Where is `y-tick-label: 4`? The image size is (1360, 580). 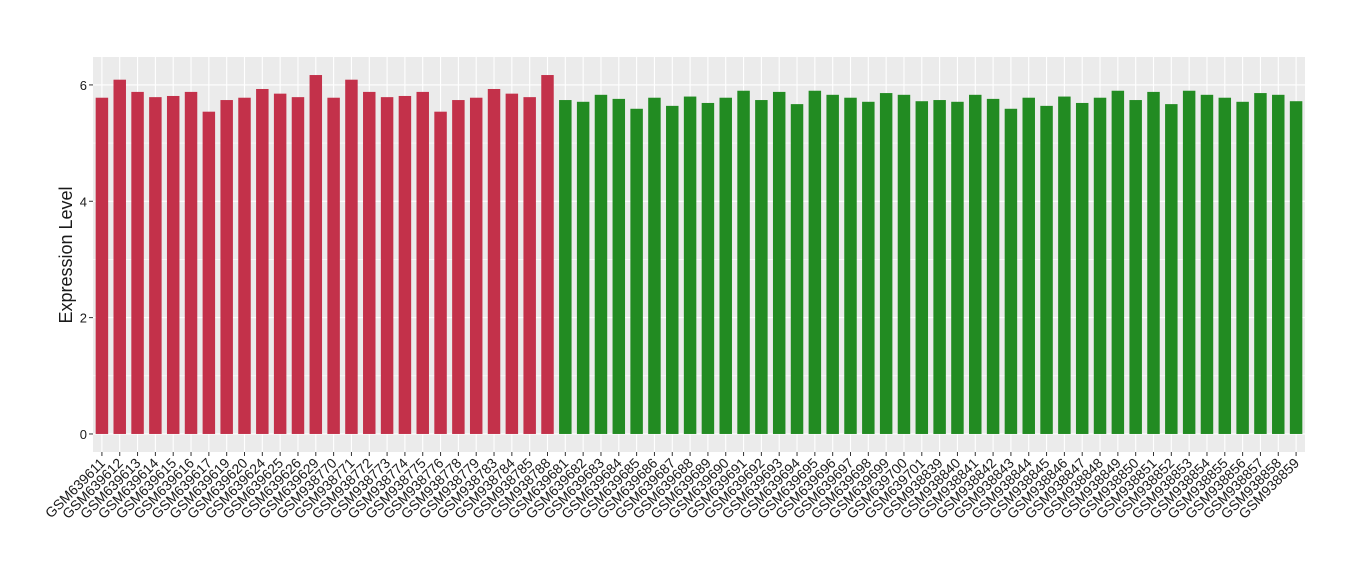
y-tick-label: 4 is located at coordinates (83, 201).